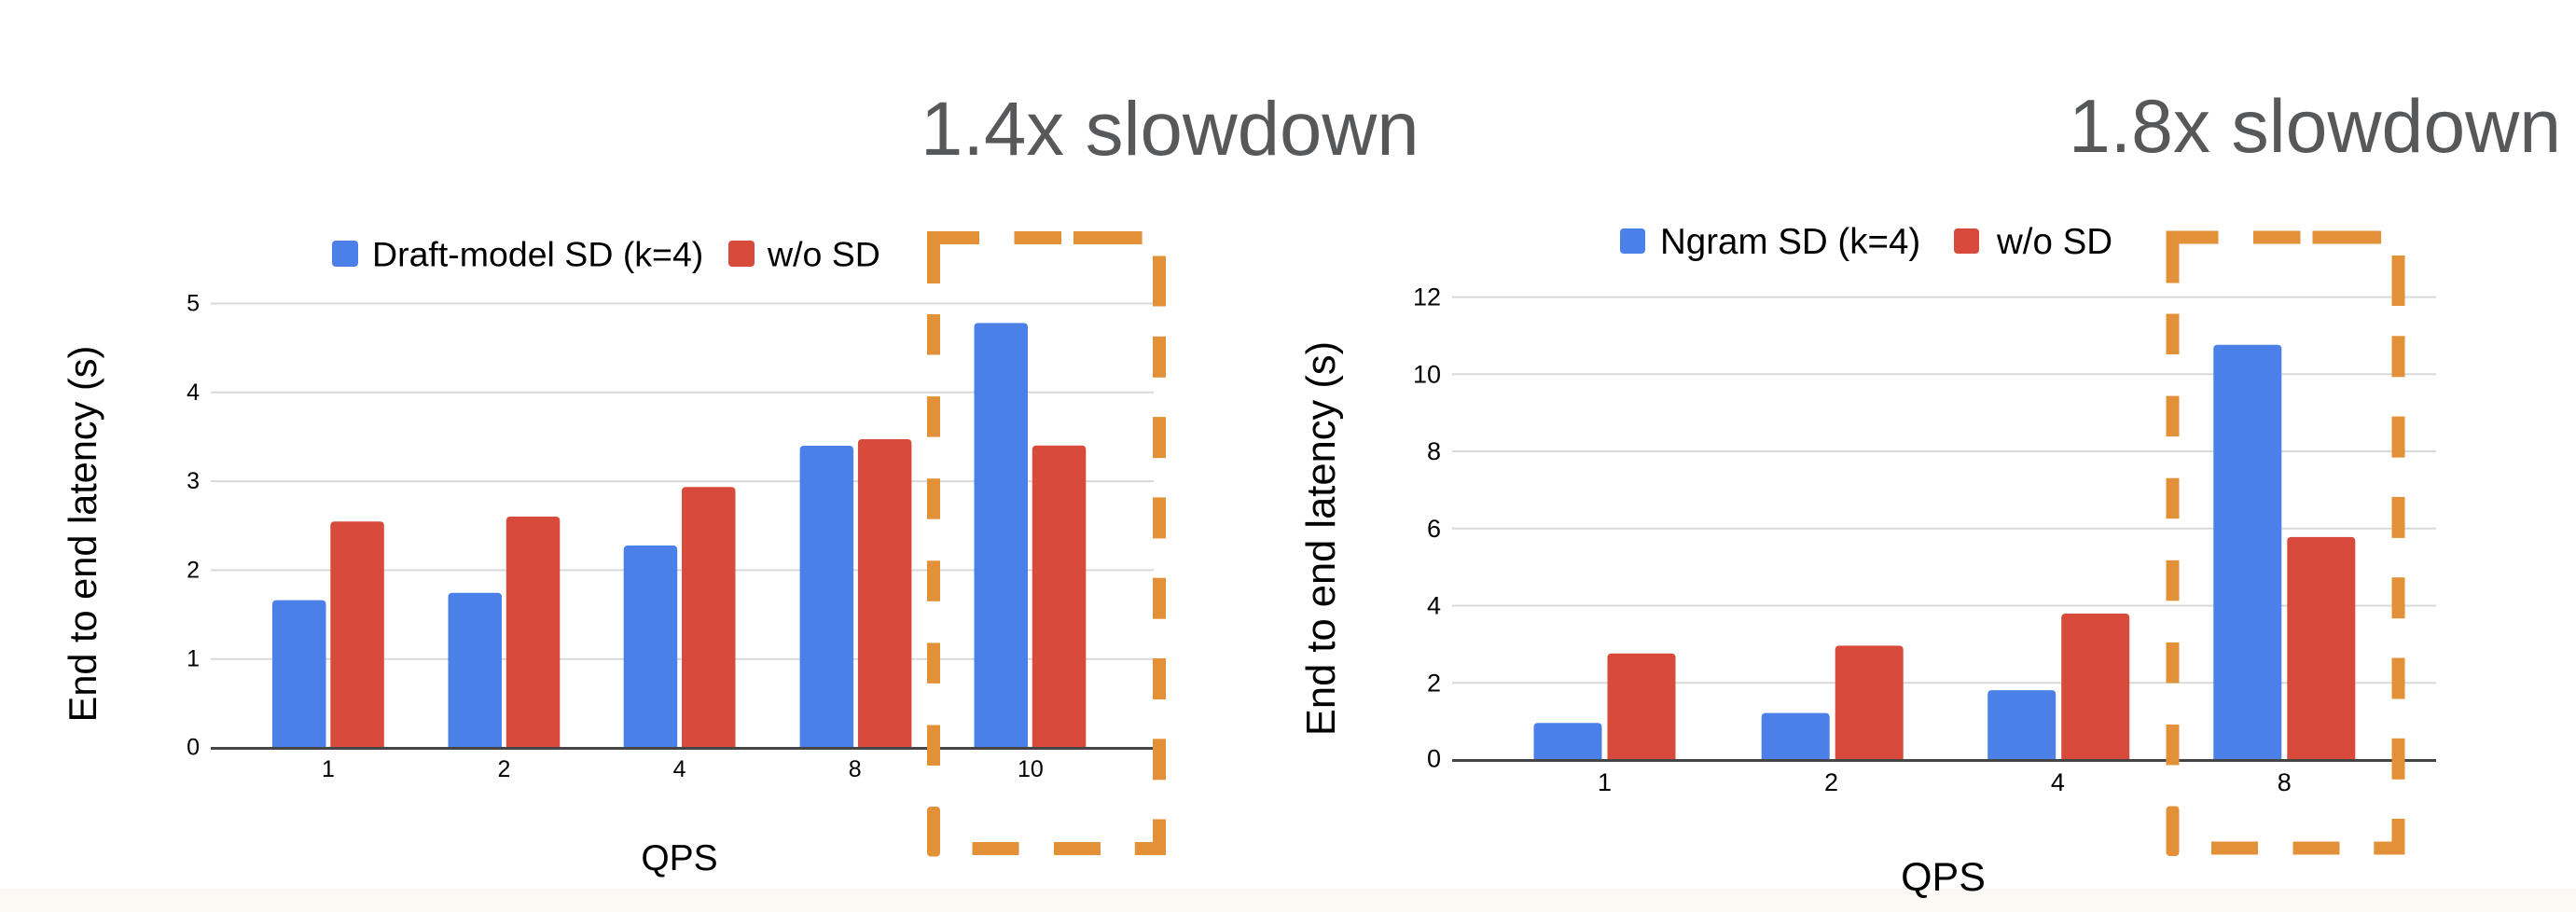 The height and width of the screenshot is (912, 2576). What do you see at coordinates (2315, 127) in the screenshot?
I see `svg-text: 1.8x slowdown` at bounding box center [2315, 127].